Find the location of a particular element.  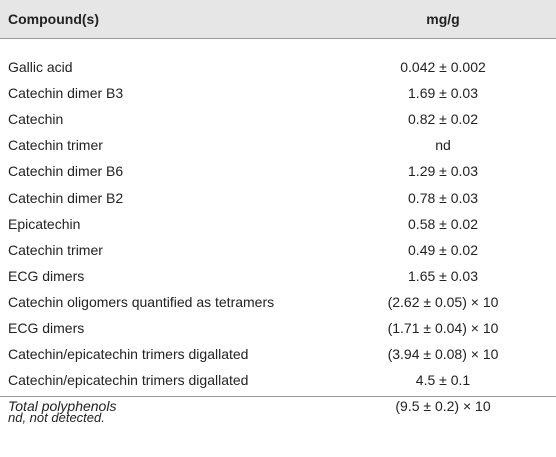

table-cell: 1.29 ± 0.03 is located at coordinates (443, 171).